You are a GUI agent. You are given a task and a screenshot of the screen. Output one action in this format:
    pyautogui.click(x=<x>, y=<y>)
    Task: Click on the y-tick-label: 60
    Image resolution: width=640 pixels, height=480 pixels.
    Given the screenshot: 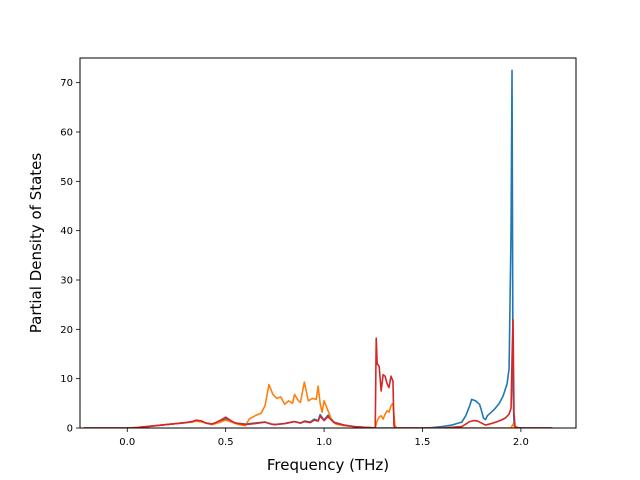 What is the action you would take?
    pyautogui.click(x=66, y=133)
    